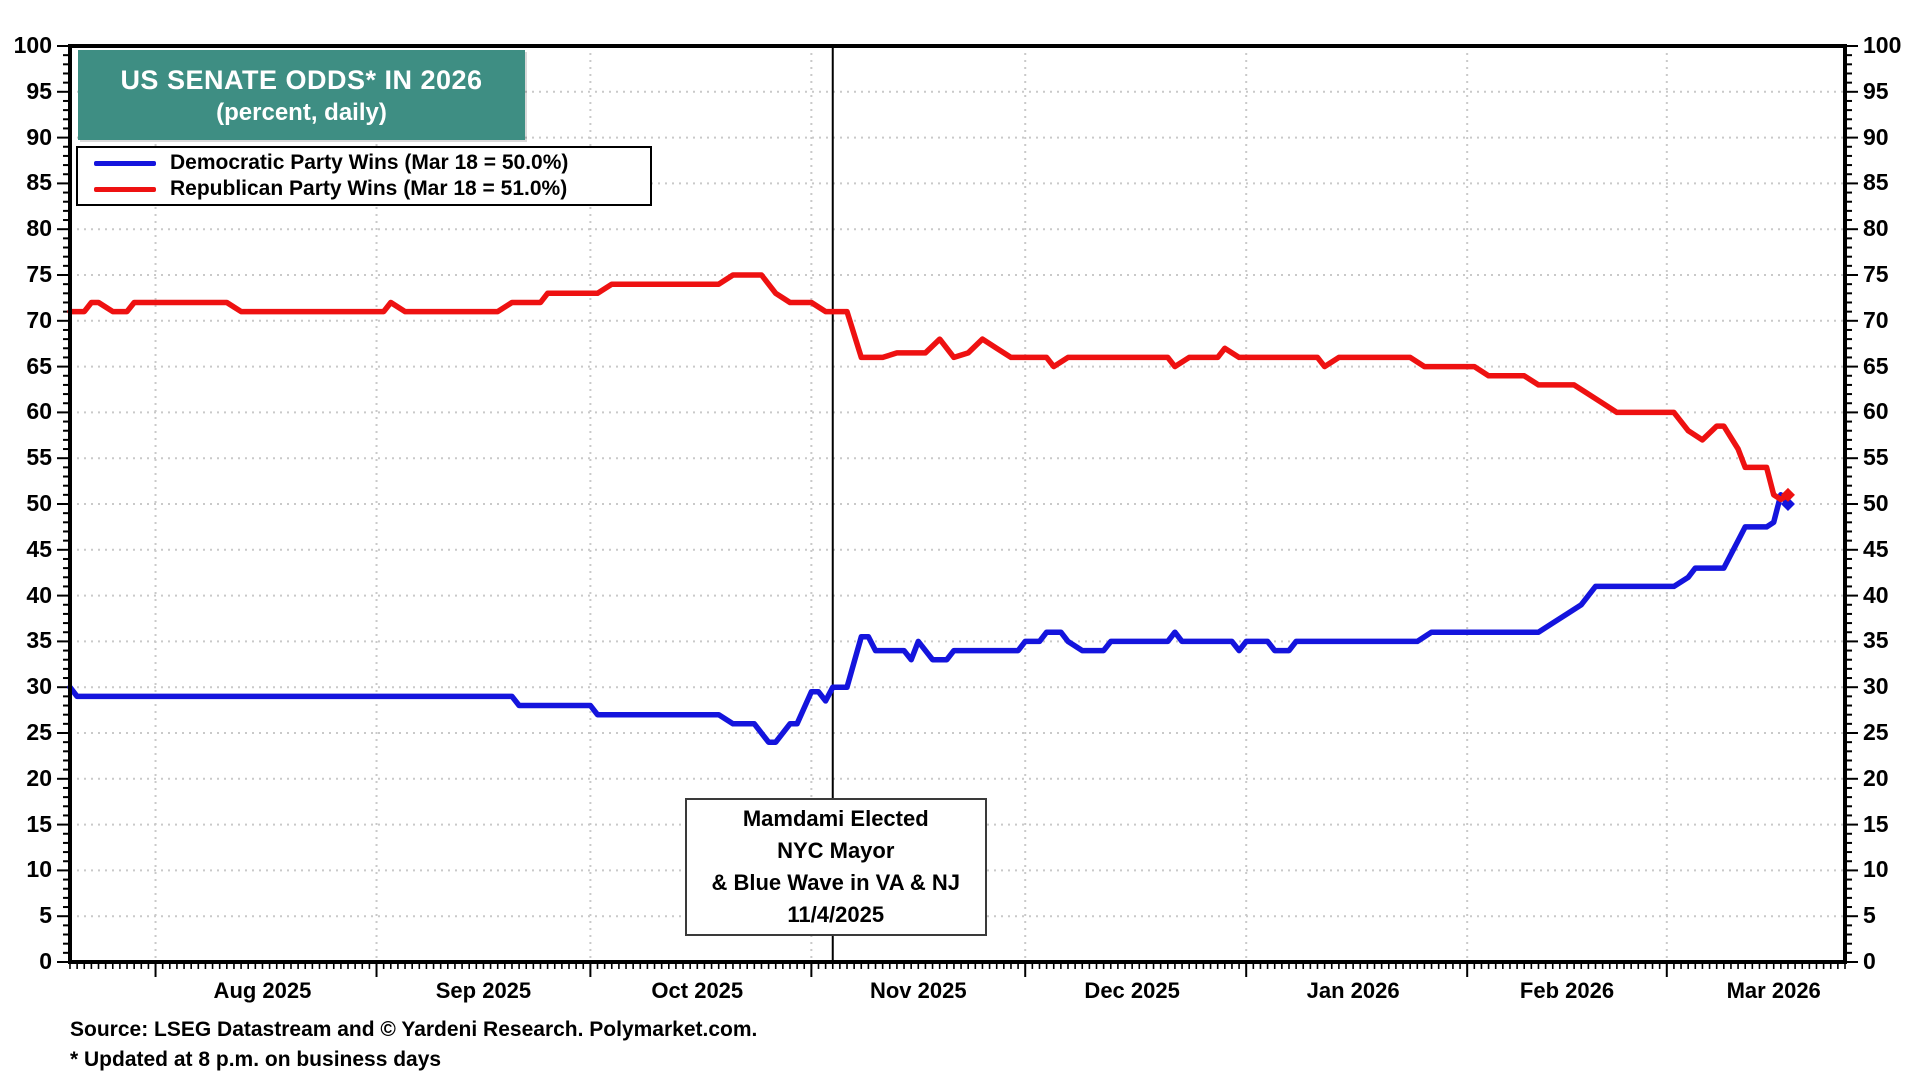  Describe the element at coordinates (1876, 457) in the screenshot. I see `y-axis-tick-label-right: 55` at that location.